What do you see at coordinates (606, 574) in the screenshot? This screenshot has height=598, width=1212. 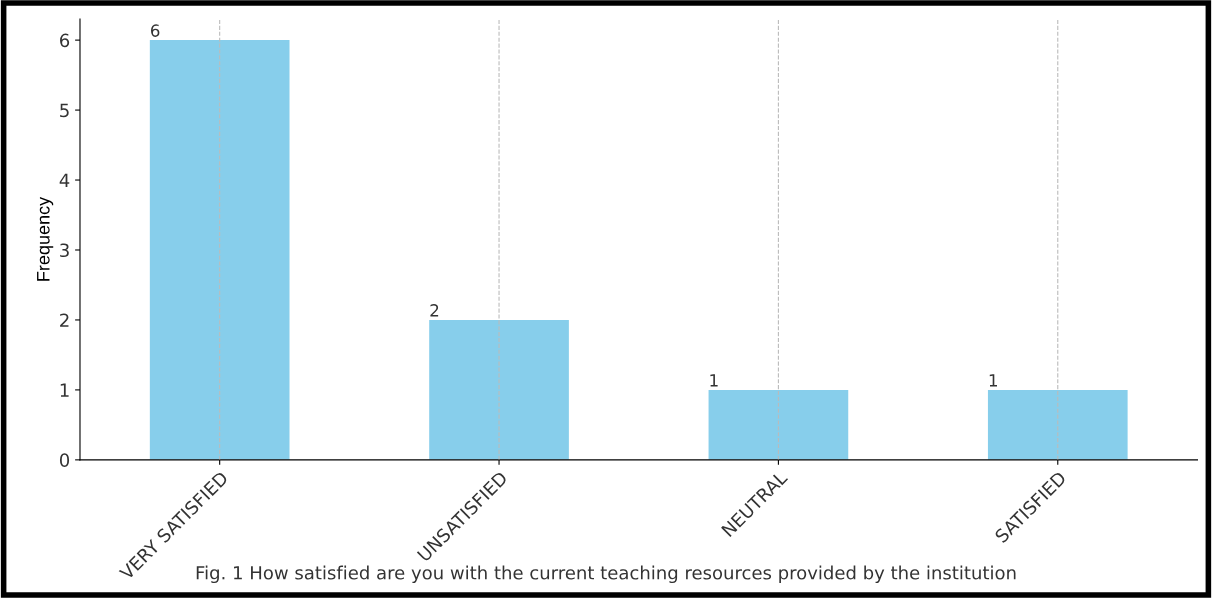 I see `caption: Fig. 1 How satisfied are you with the current teaching resources provided by the institution` at bounding box center [606, 574].